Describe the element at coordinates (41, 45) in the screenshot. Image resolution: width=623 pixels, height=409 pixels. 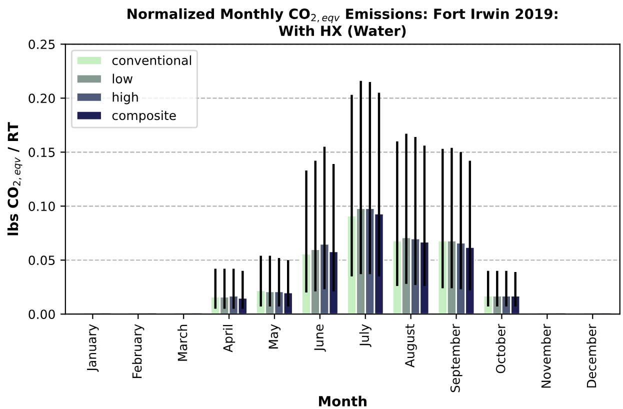
I see `y-tick-label: 0.25` at that location.